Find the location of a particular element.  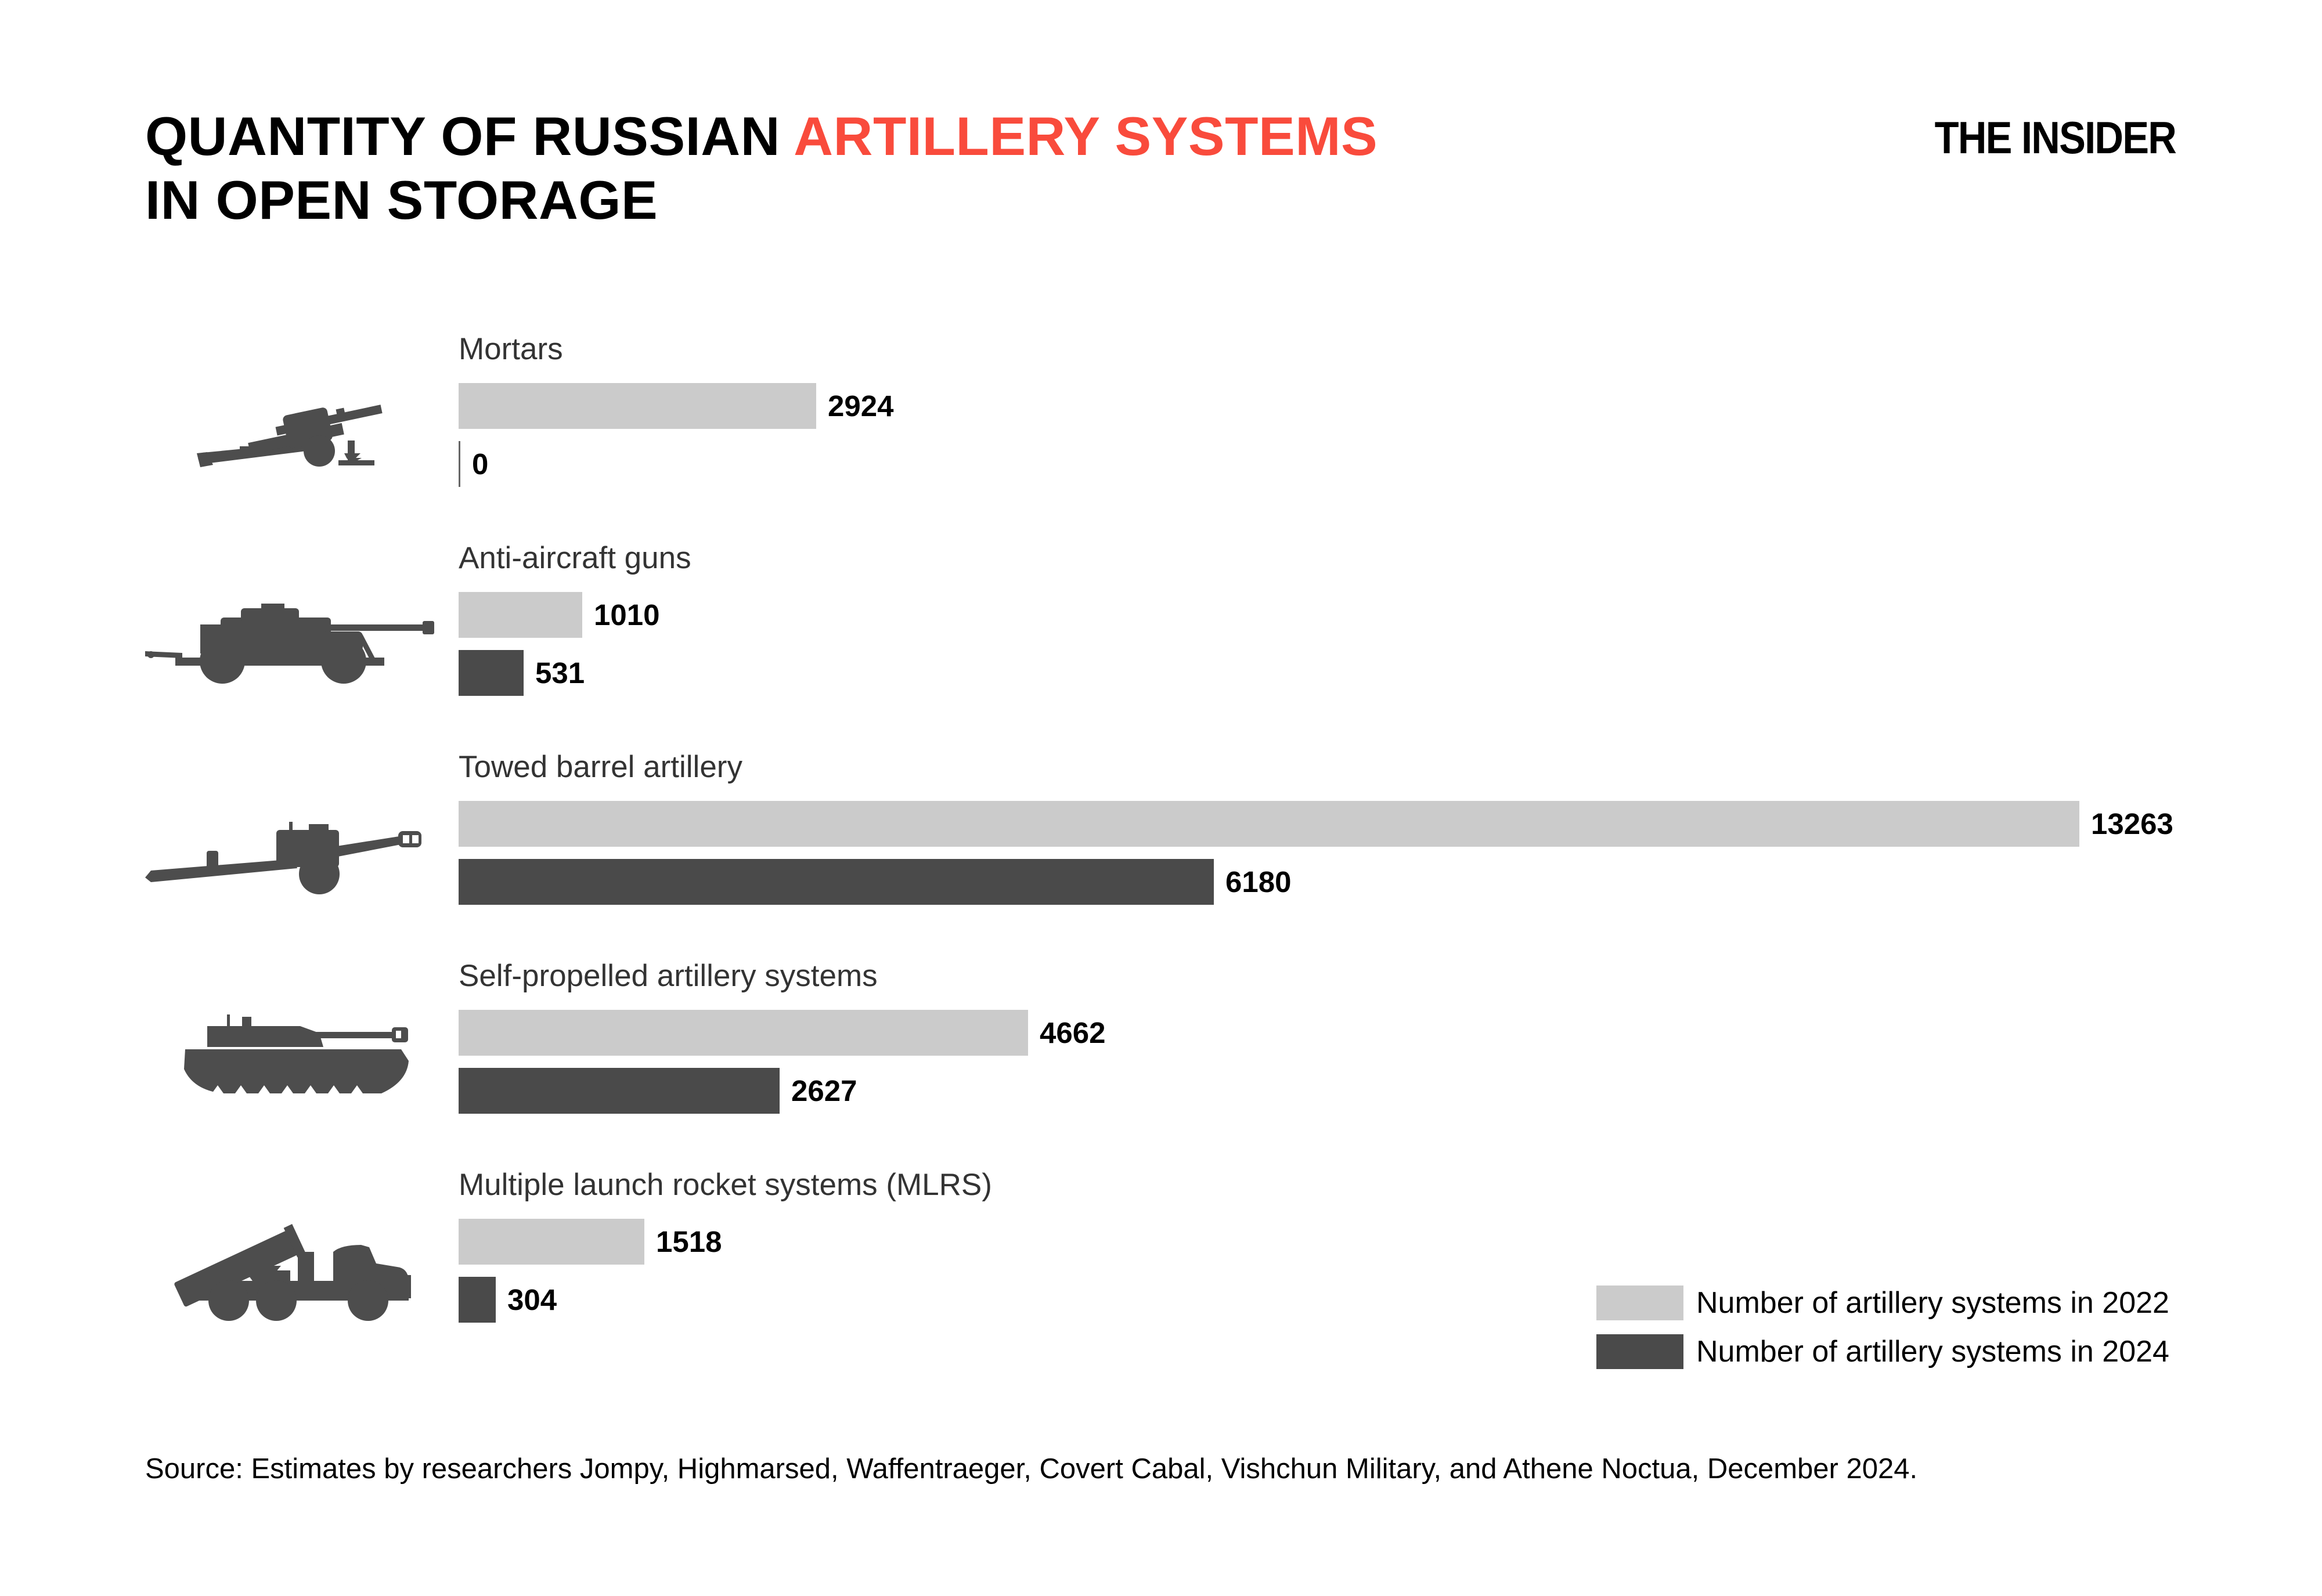

bar-line-2022: 1518 is located at coordinates (590, 1242).